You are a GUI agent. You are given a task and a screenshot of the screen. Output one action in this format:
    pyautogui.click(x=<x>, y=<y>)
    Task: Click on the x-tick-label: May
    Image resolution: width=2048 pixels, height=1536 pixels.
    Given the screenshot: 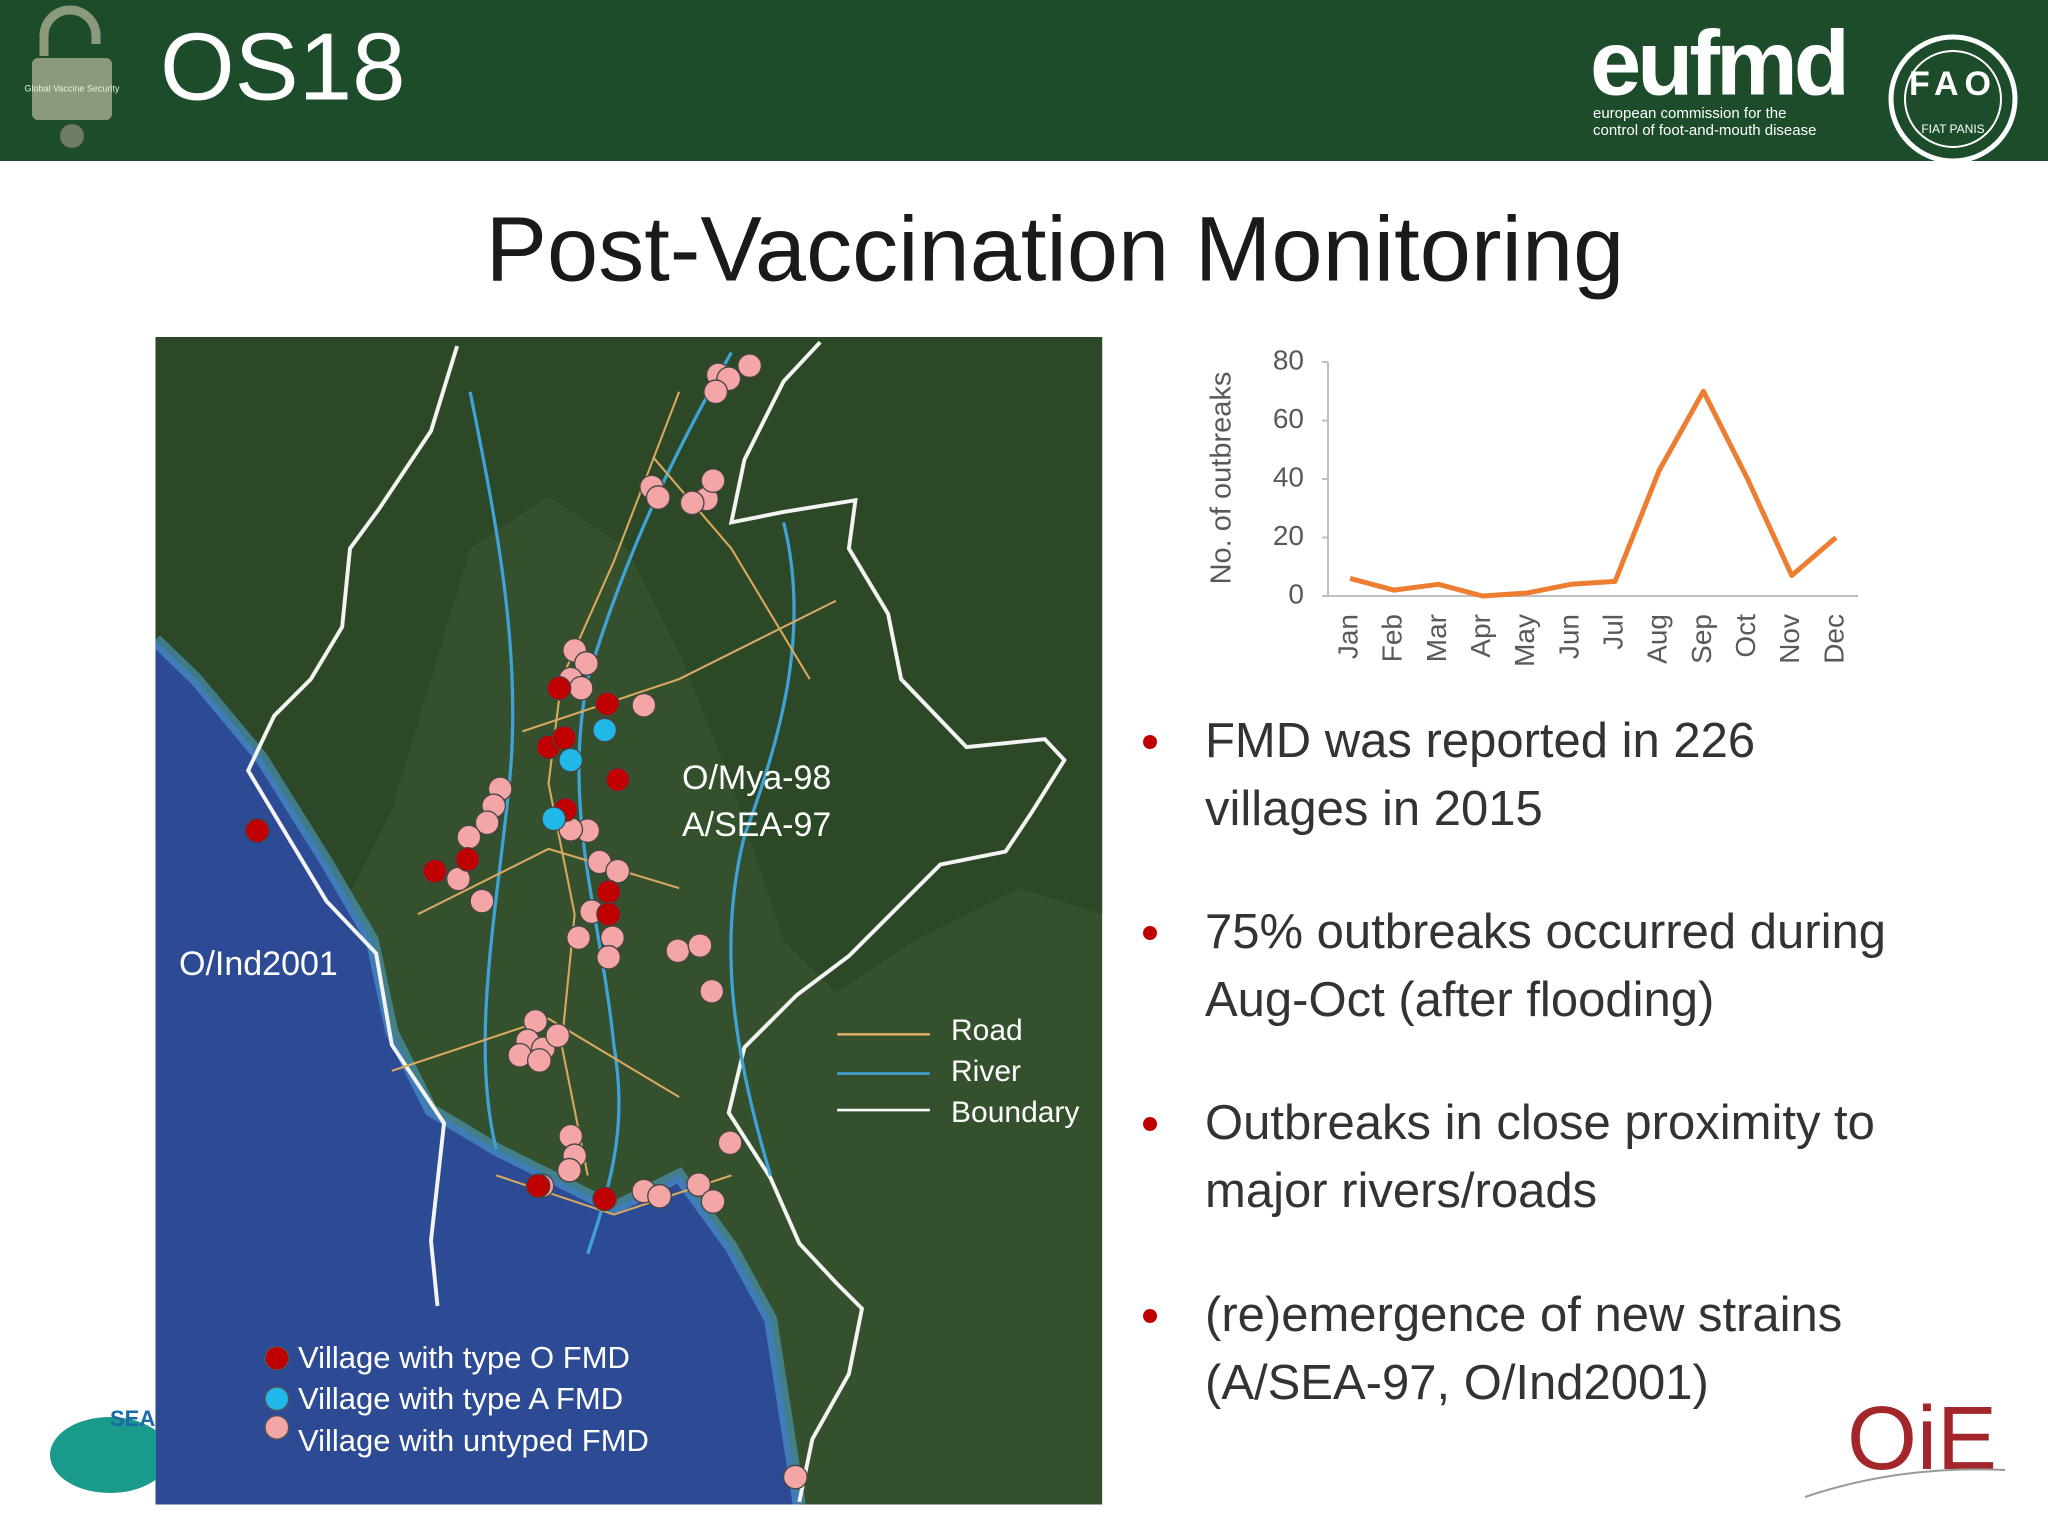 What is the action you would take?
    pyautogui.click(x=1524, y=640)
    